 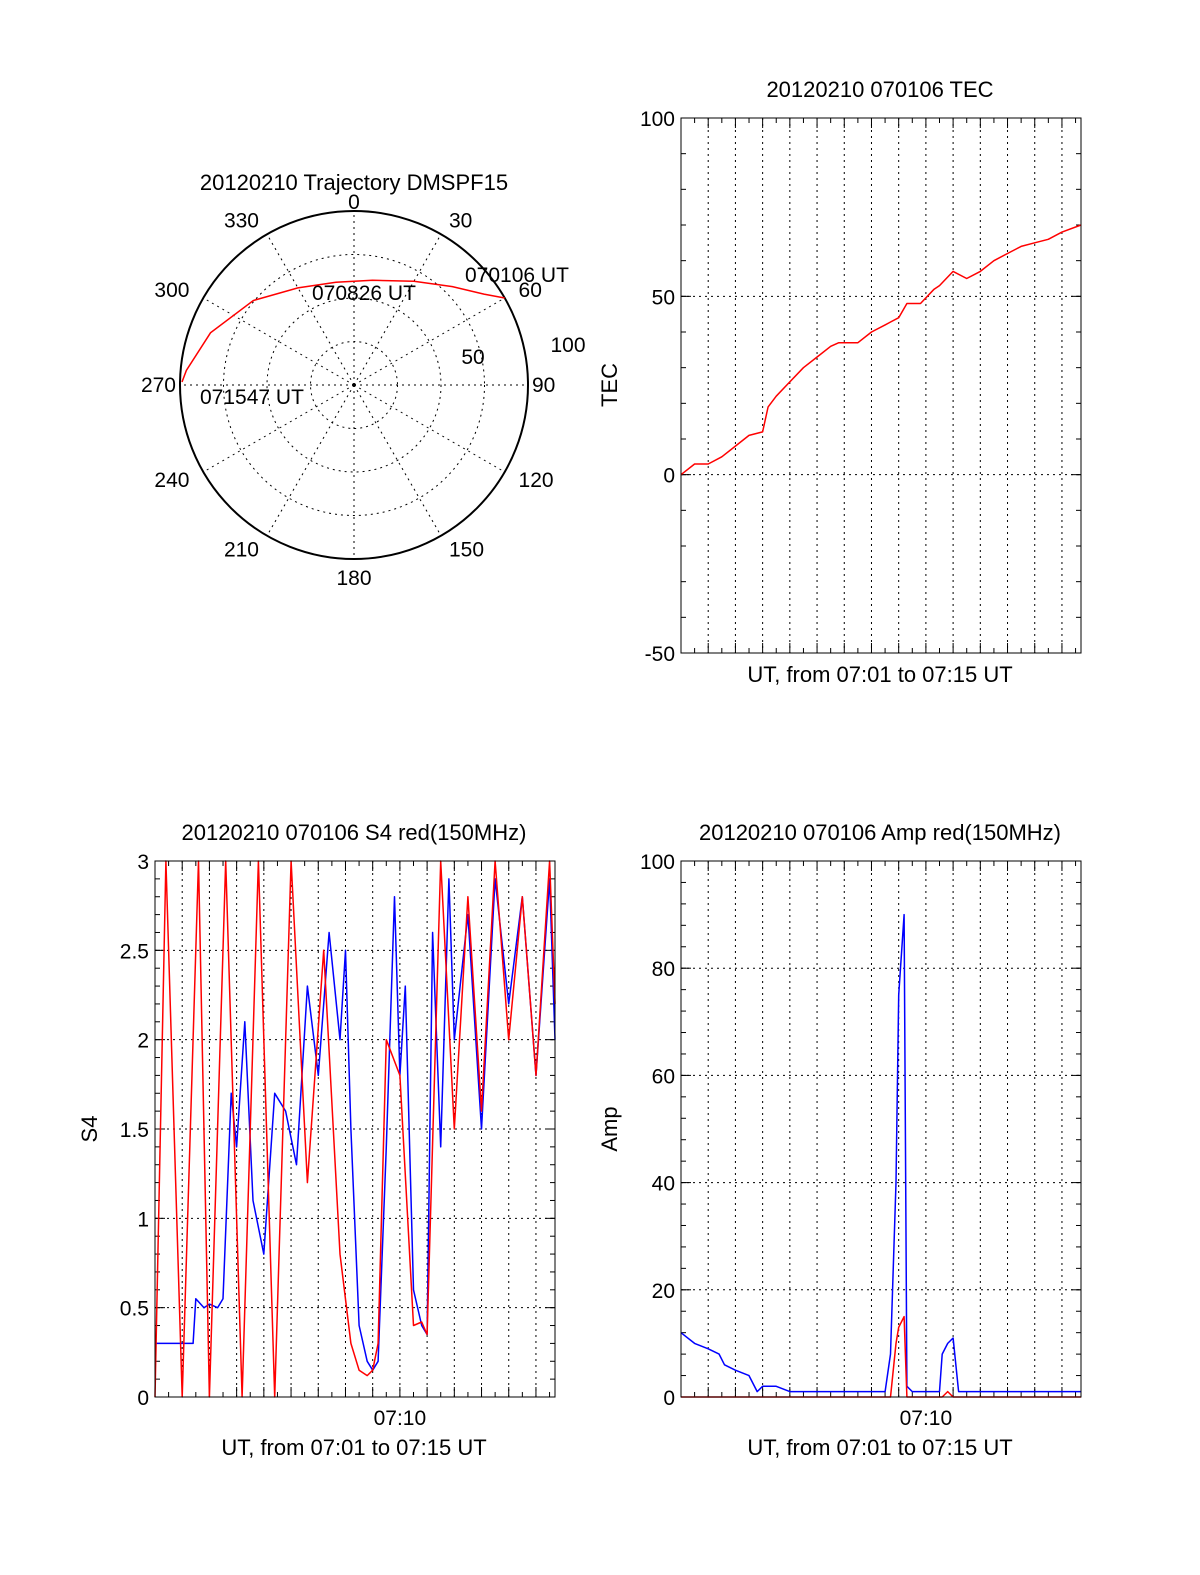 I want to click on tec-chart-title: 20120210 070106 TEC, so click(x=879, y=89).